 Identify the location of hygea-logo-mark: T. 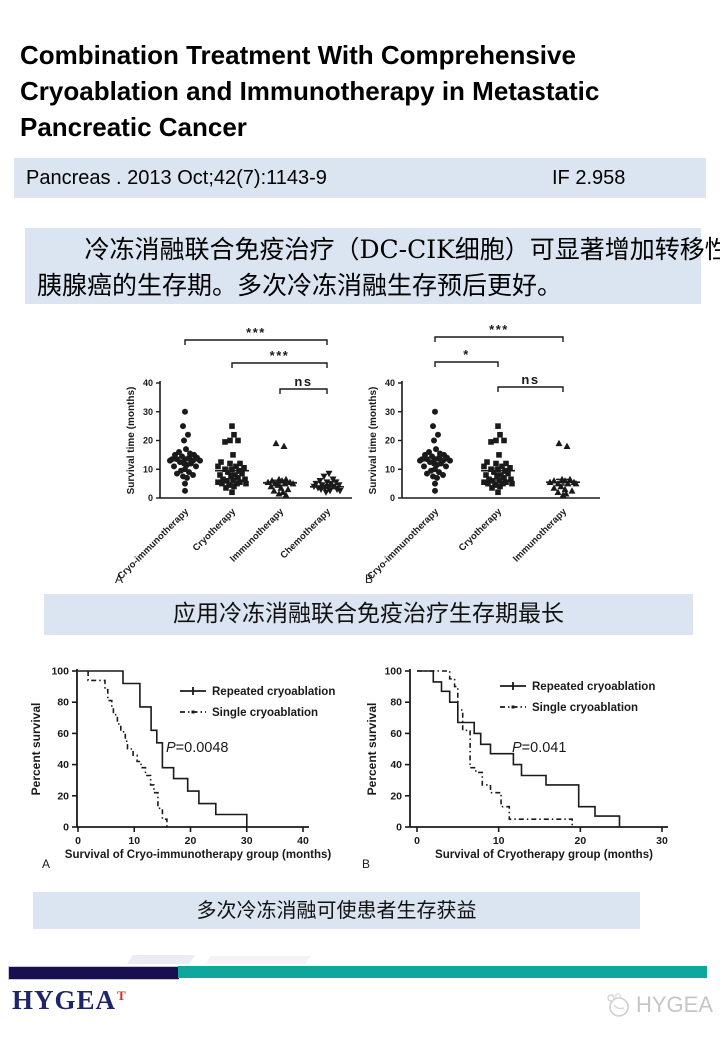
(122, 995).